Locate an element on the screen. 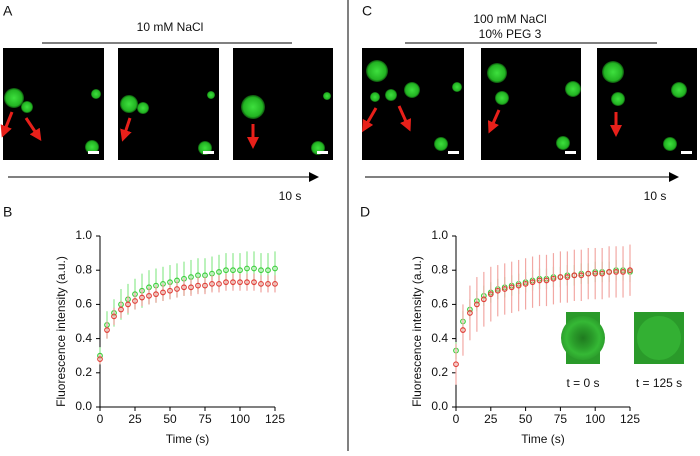  panel-label: B is located at coordinates (7, 212).